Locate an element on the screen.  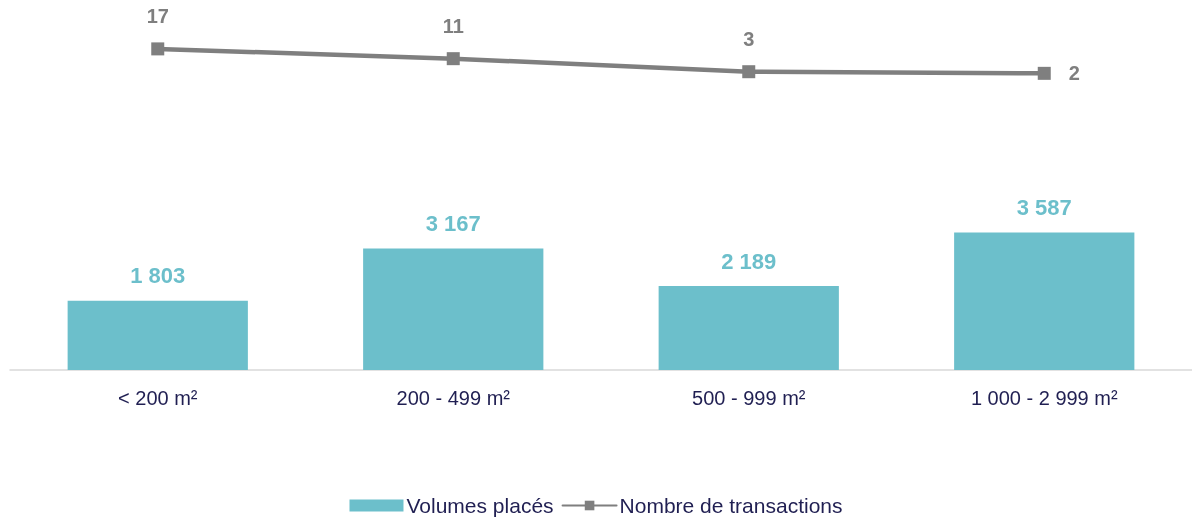
data-label: 17 is located at coordinates (157, 16).